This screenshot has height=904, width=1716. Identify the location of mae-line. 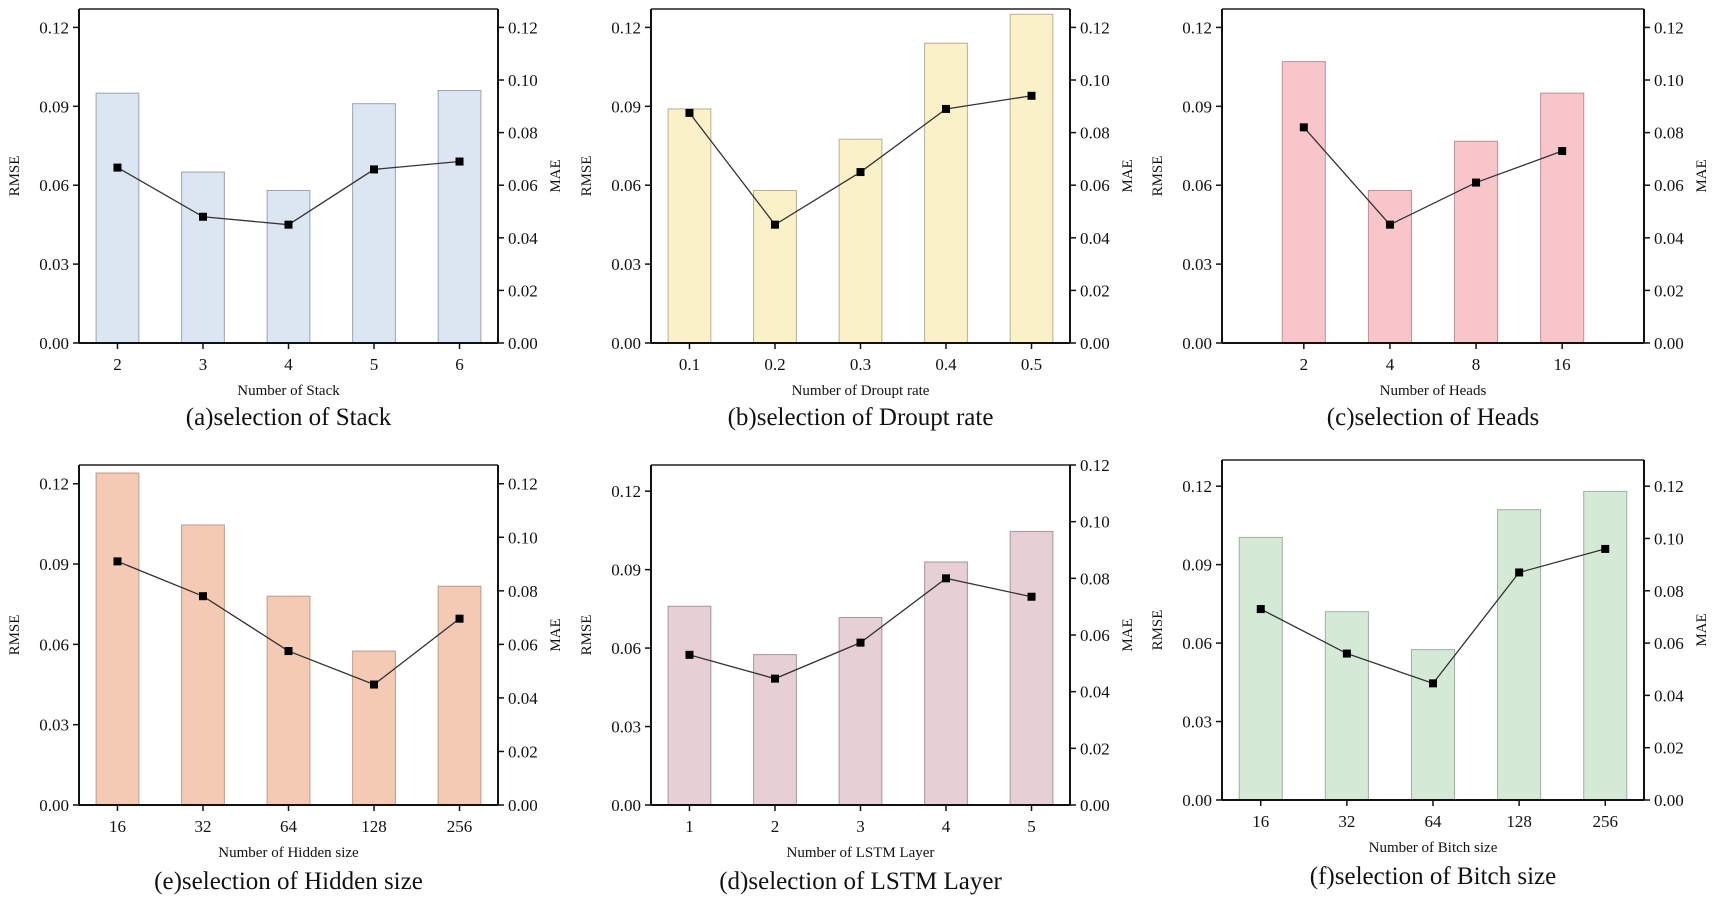
(1433, 176).